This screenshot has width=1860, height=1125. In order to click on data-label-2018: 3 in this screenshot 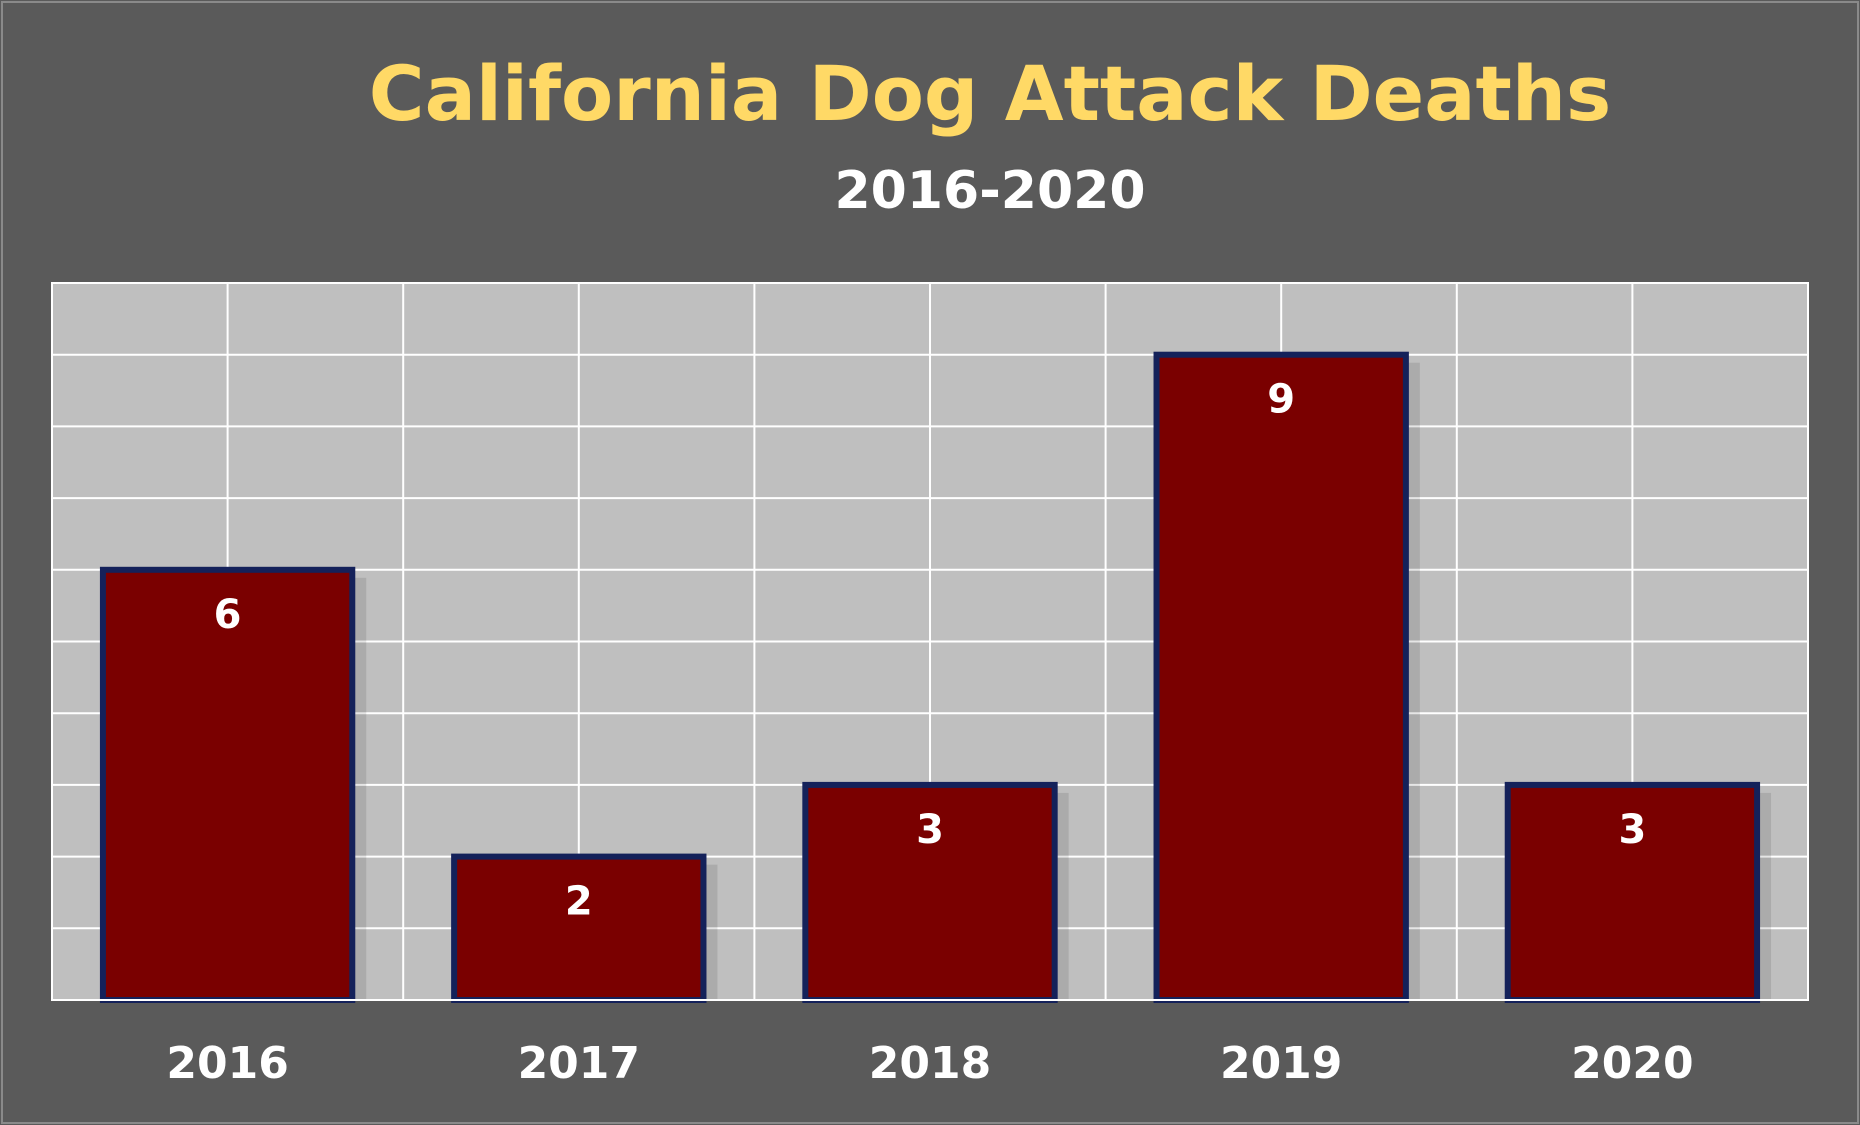, I will do `click(930, 830)`.